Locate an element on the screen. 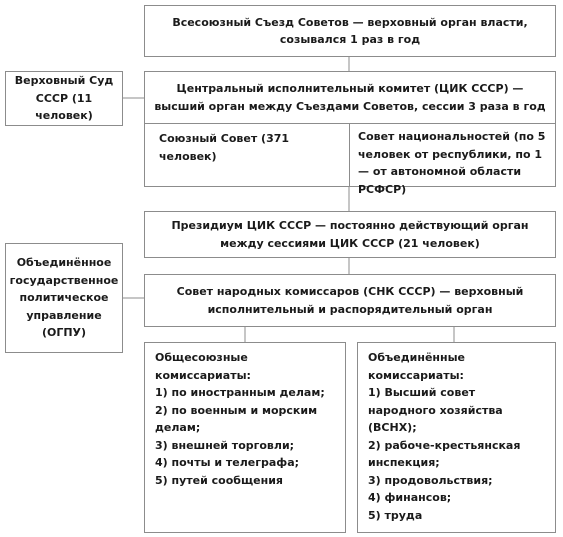  union-council-text: Союзный Совет (371 человек) is located at coordinates (224, 147).